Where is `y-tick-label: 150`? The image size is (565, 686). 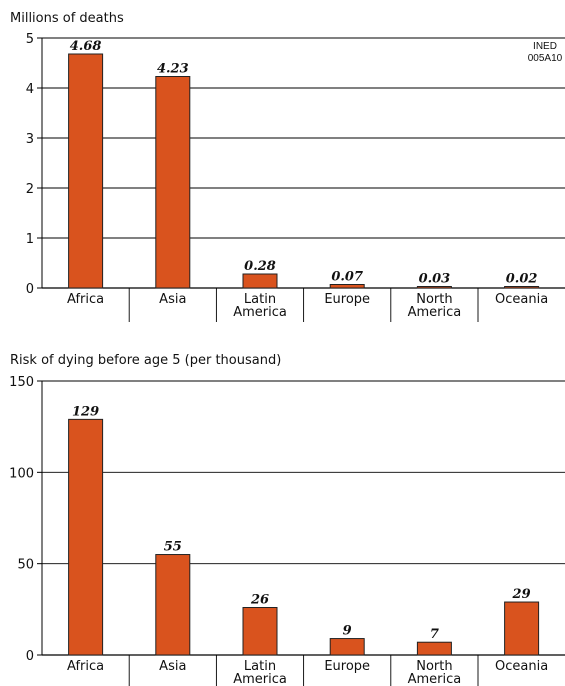
y-tick-label: 150 is located at coordinates (21, 382).